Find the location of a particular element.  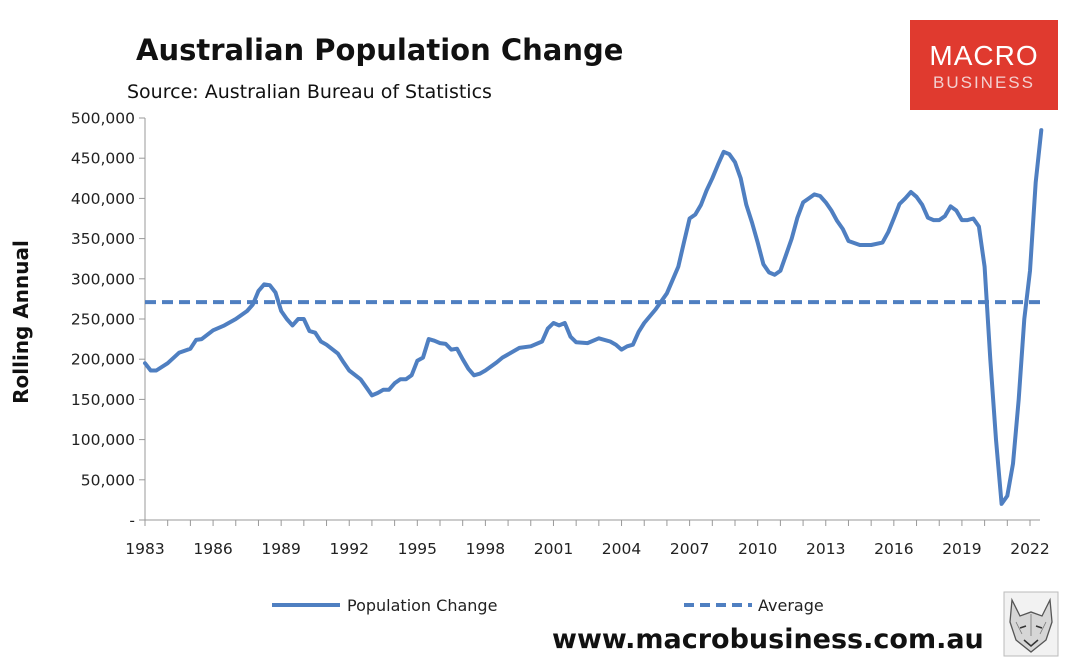

y-tick-label: 250,000 is located at coordinates (103, 320).